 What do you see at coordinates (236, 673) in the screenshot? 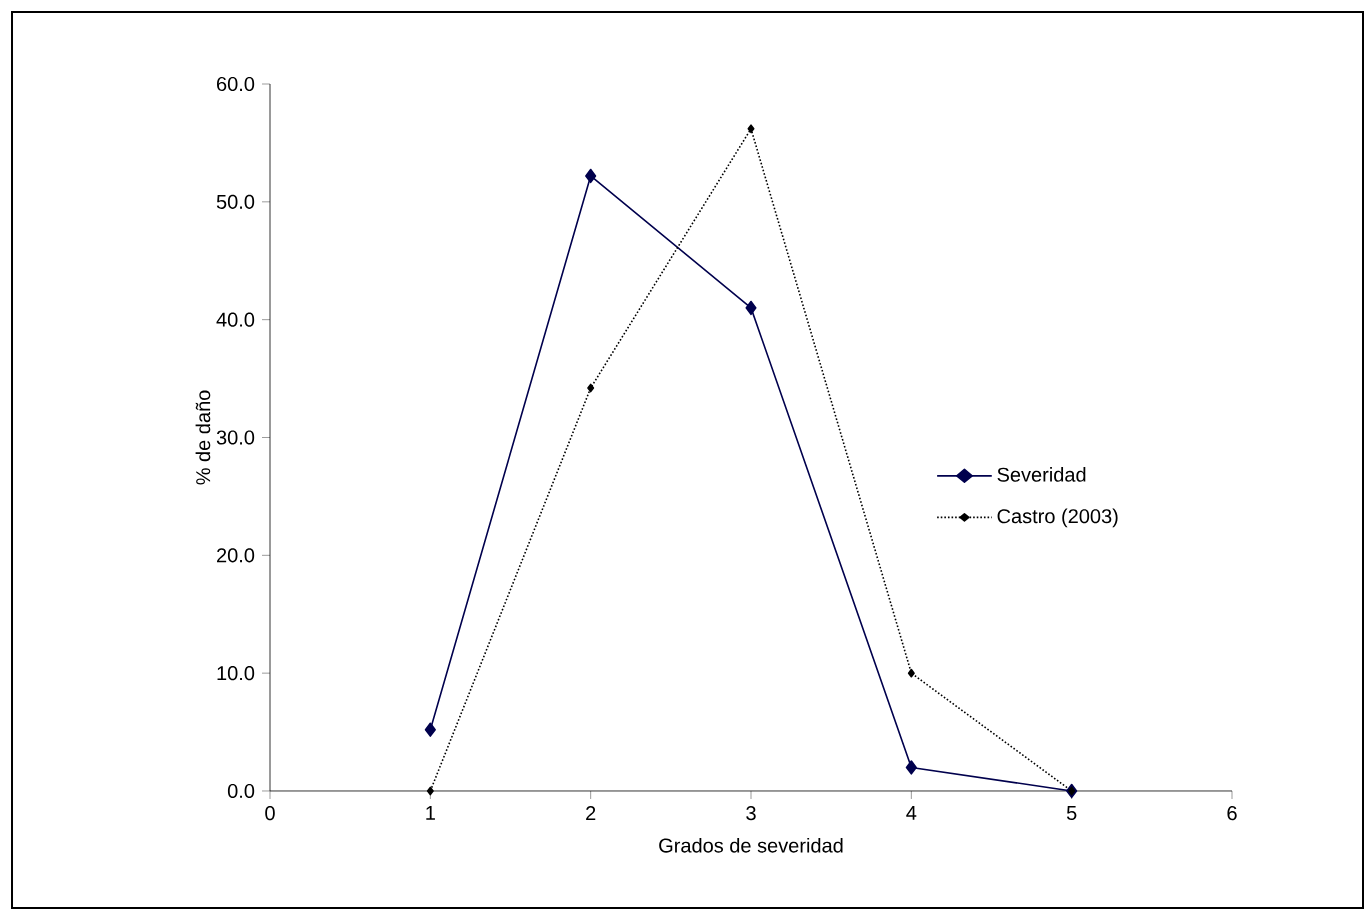
I see `y-tick-label: 10.0` at bounding box center [236, 673].